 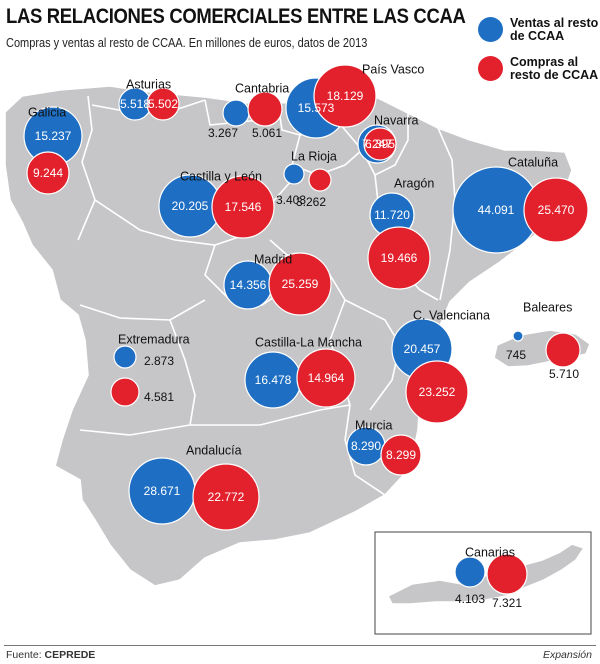 I want to click on region-label-baleares: Baleares, so click(x=547, y=307).